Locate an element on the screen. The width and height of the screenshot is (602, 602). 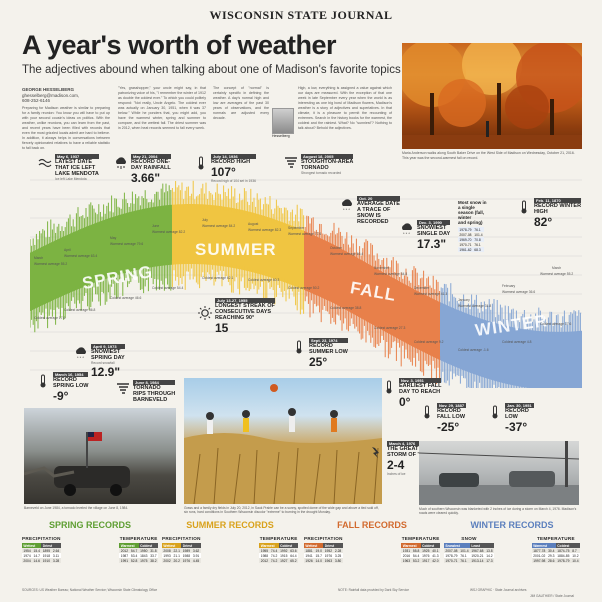
records-cell: 1913-14 is located at coordinates (477, 560).